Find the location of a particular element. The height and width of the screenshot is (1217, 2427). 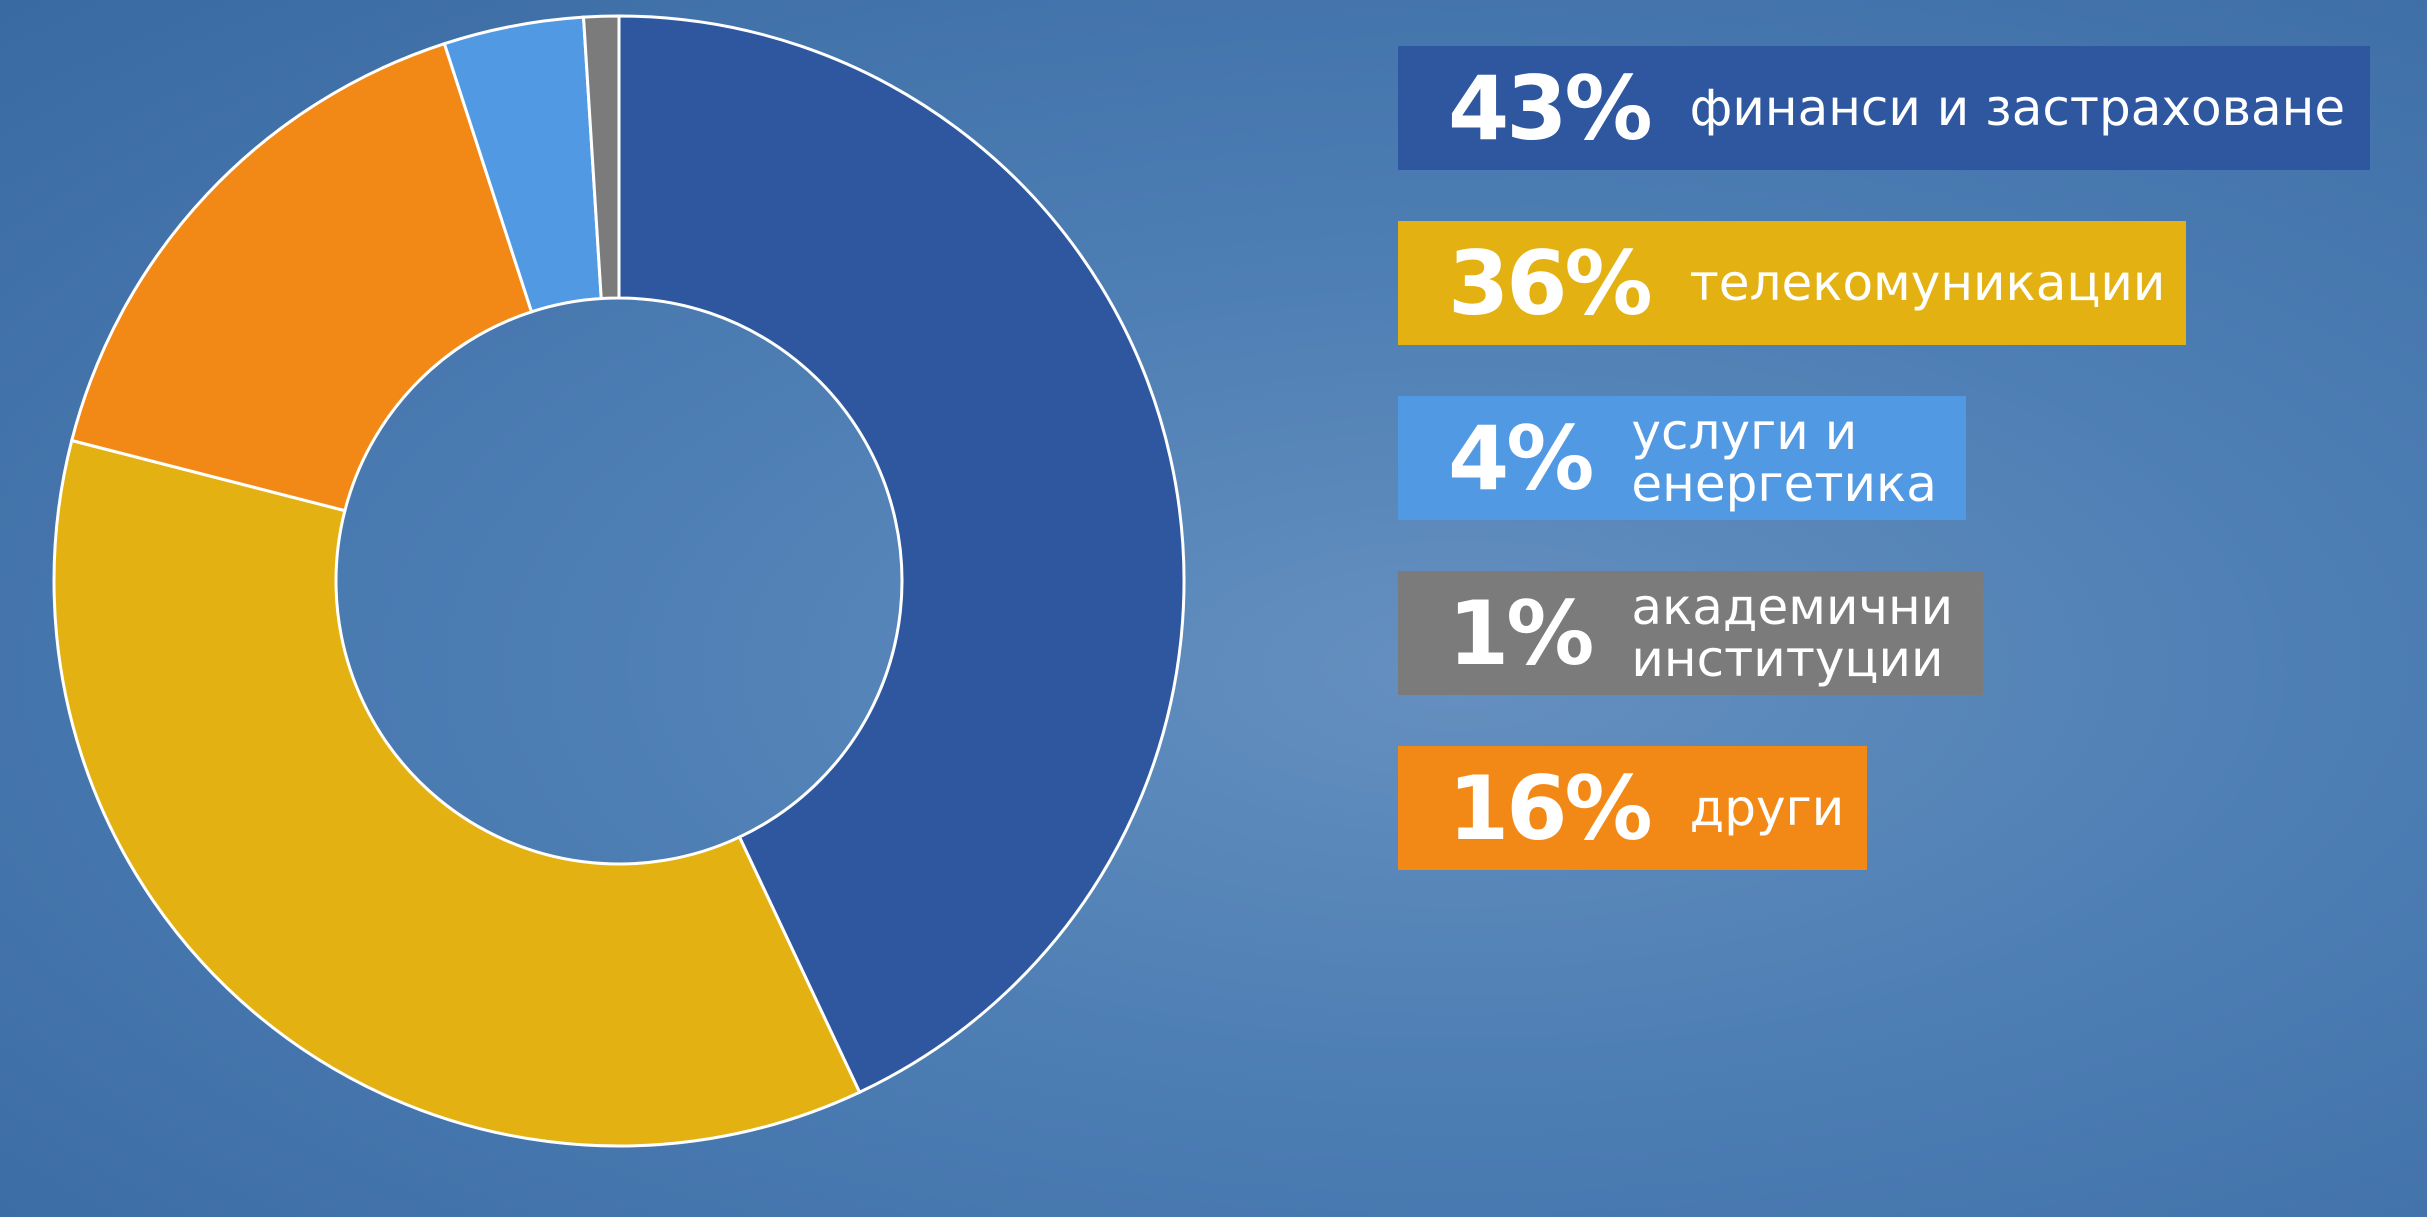

legend-label: академични институции is located at coordinates (1792, 633).